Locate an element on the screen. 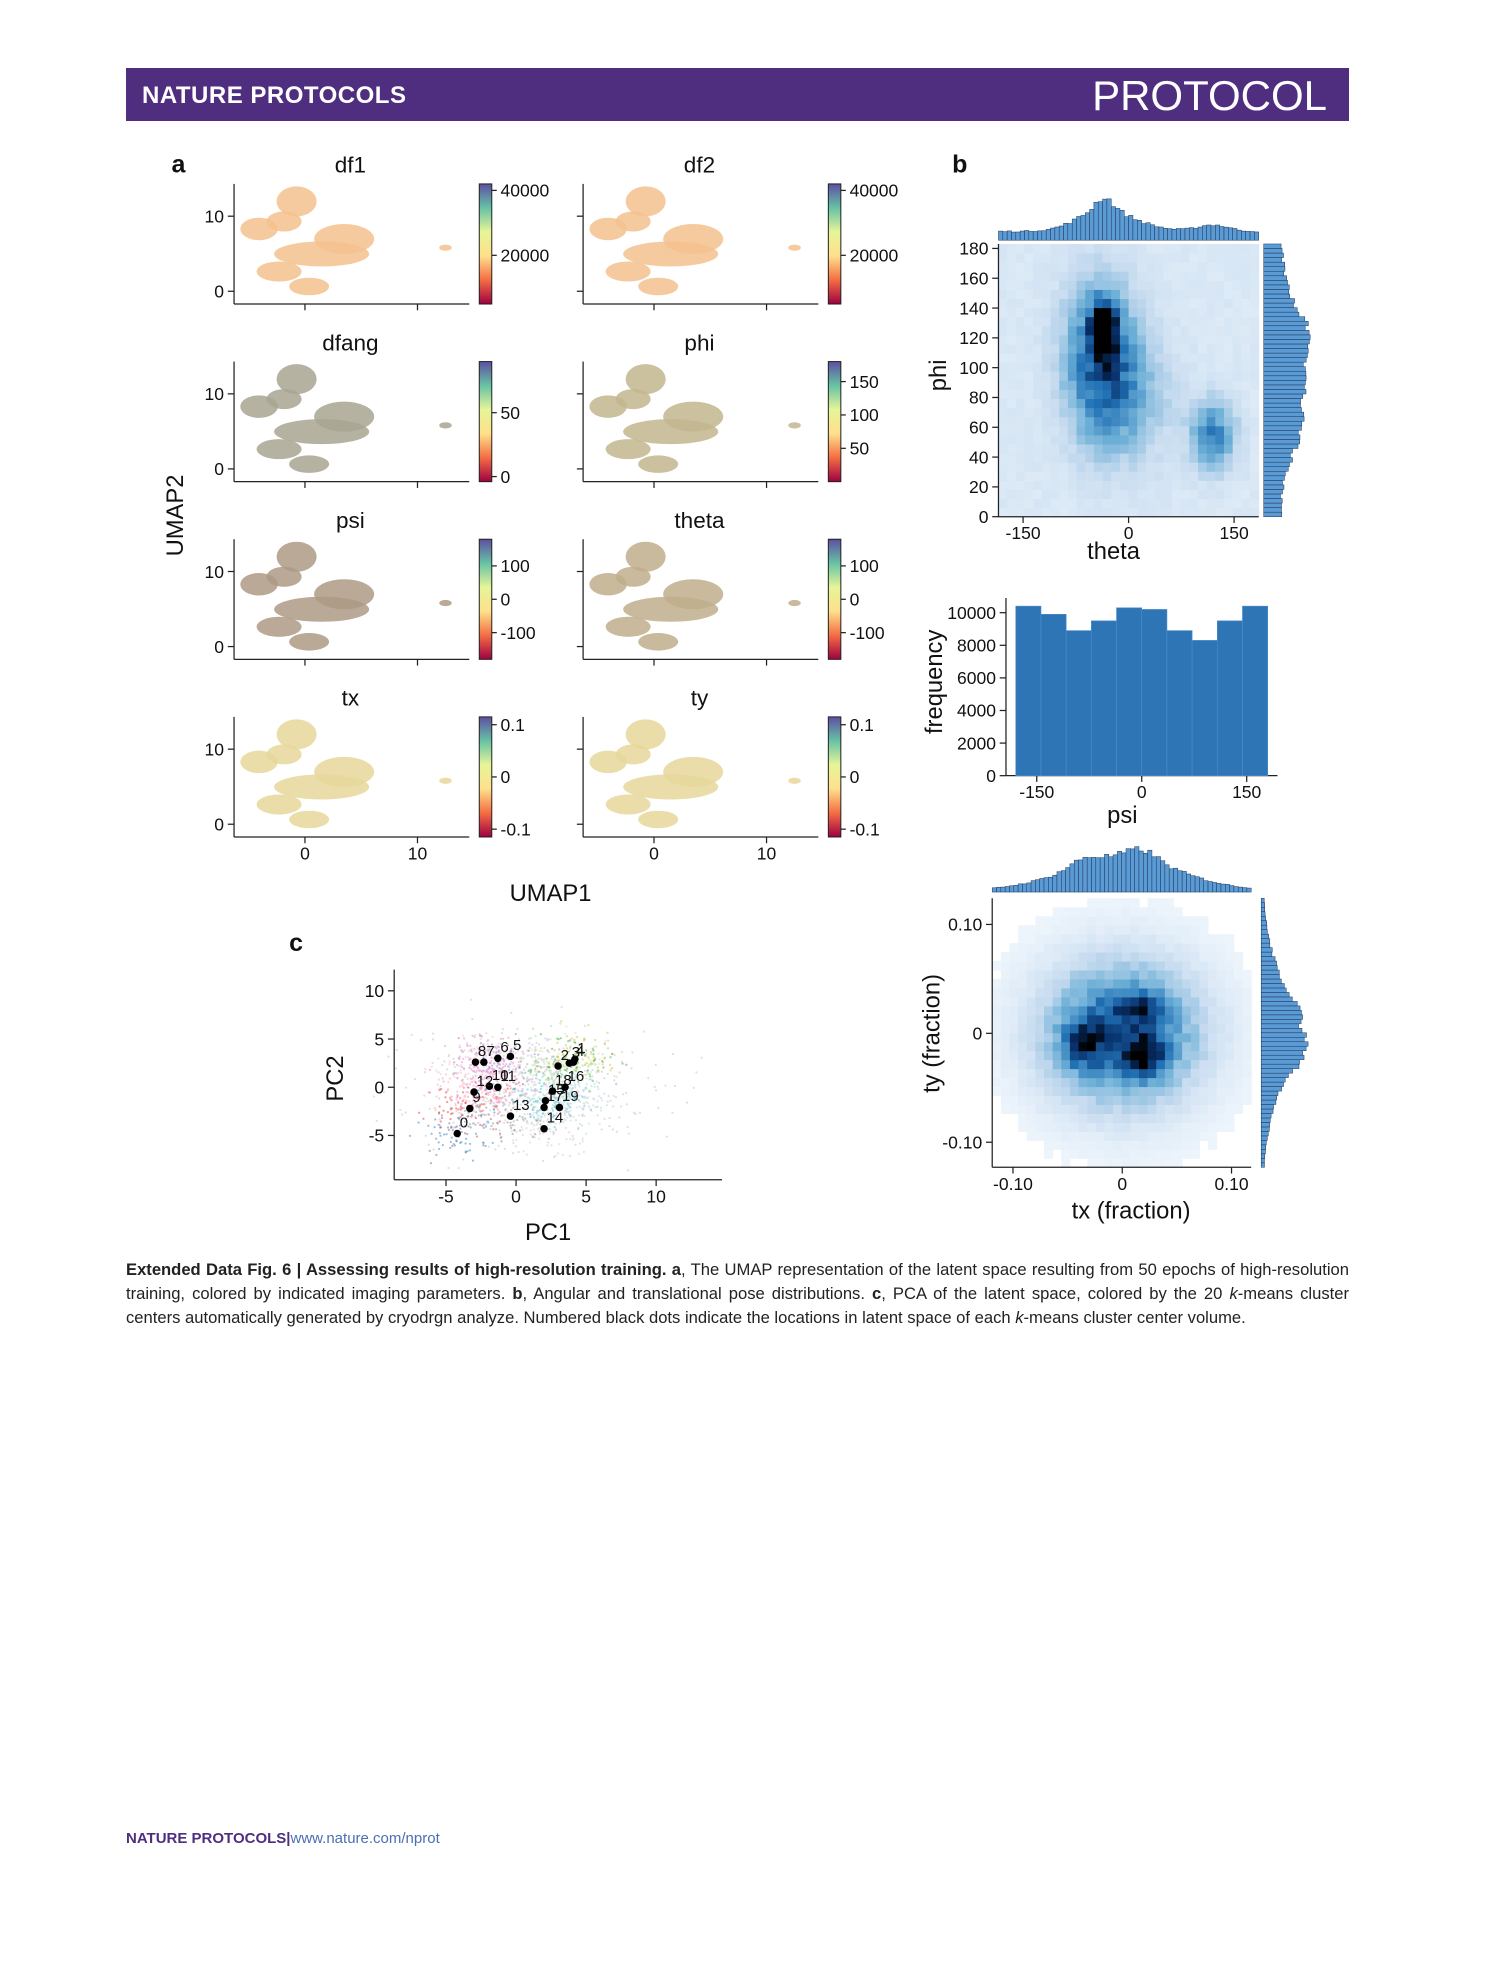 This screenshot has width=1489, height=1978. caption-run: c is located at coordinates (877, 1293).